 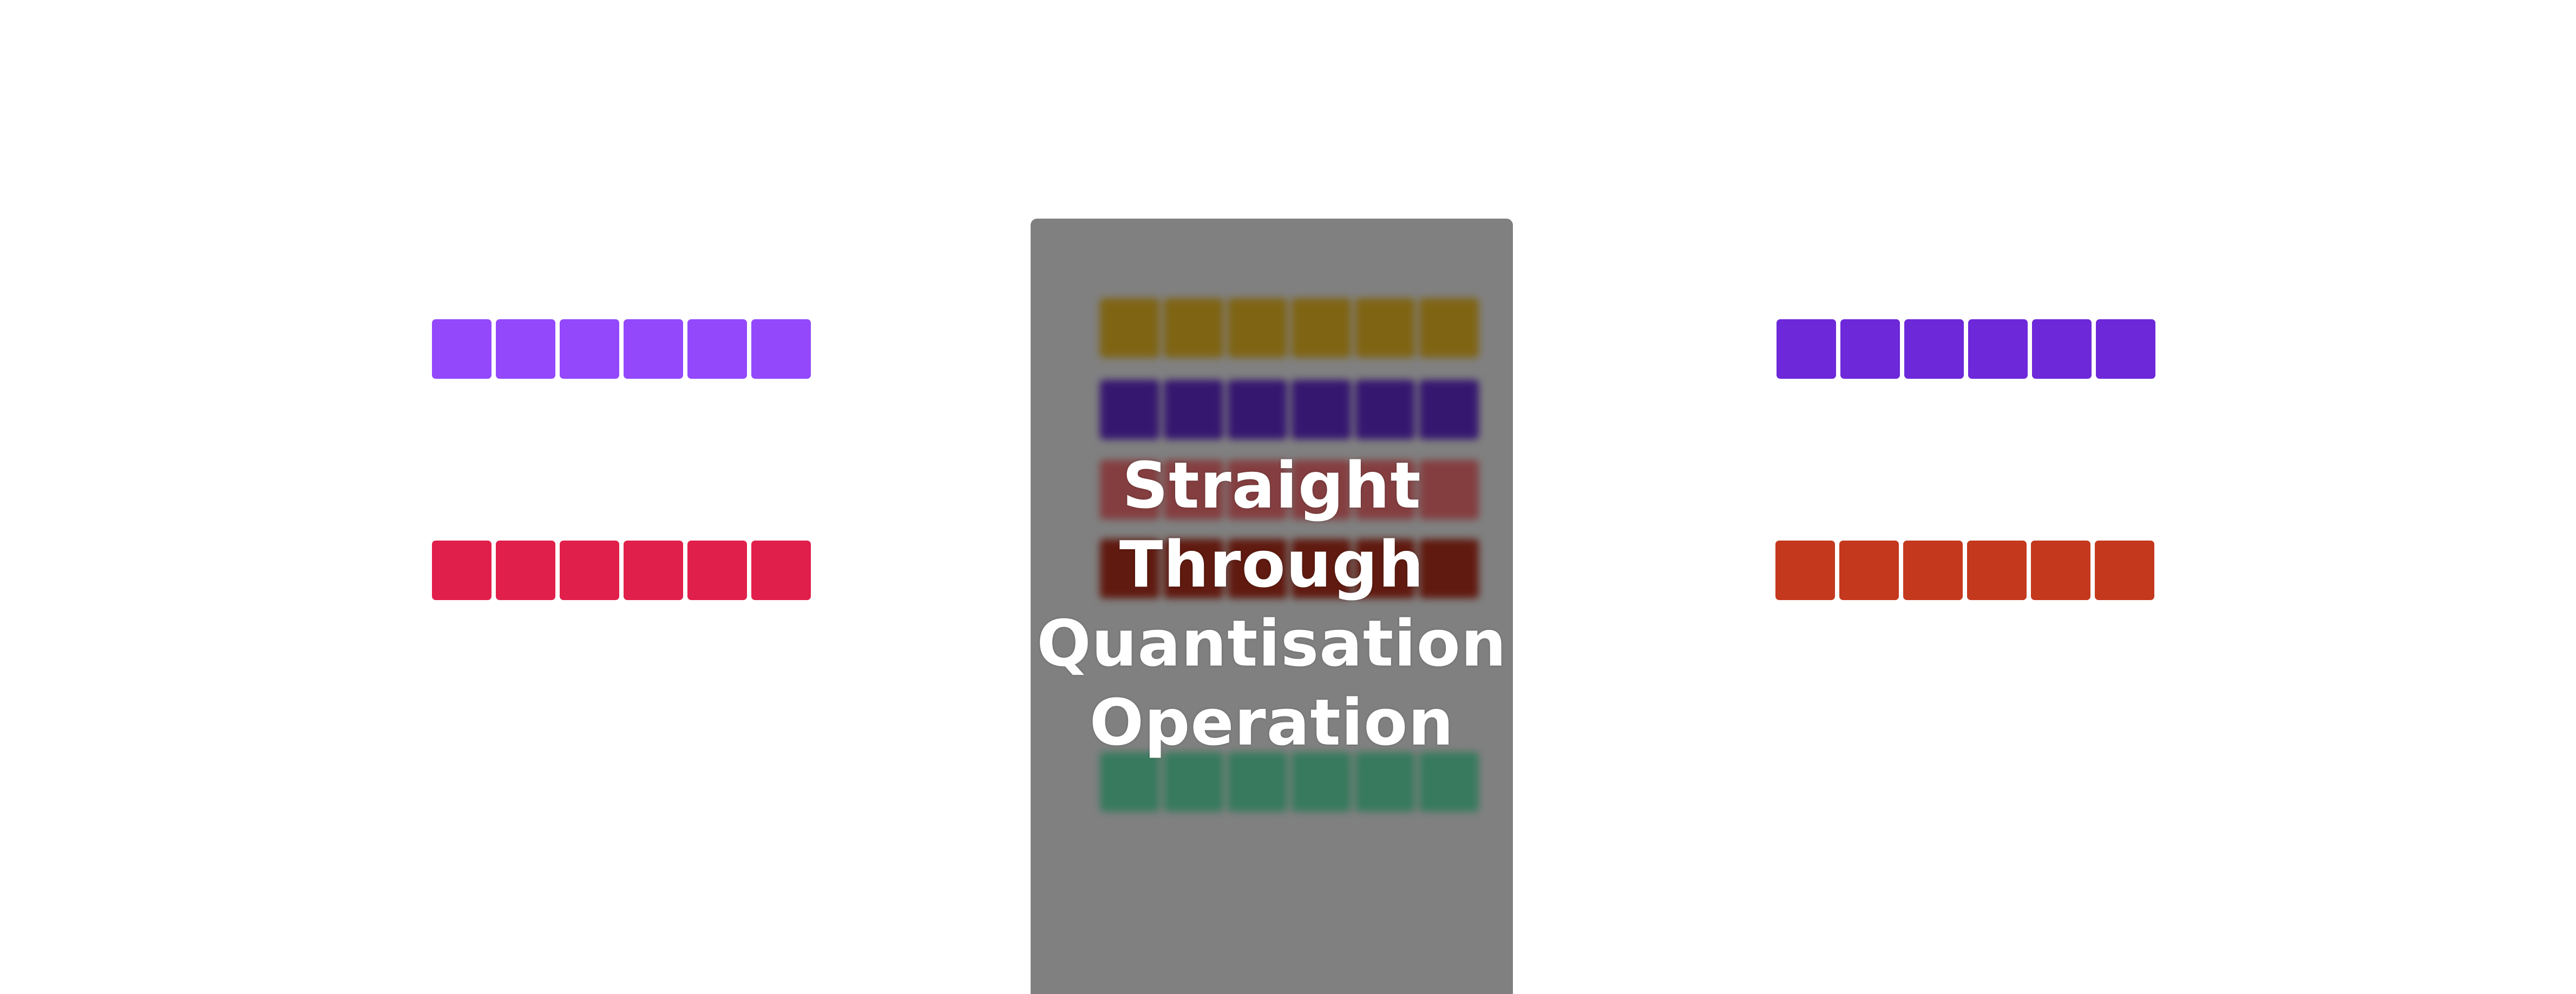 I want to click on panel-label-line: Through, so click(x=1272, y=564).